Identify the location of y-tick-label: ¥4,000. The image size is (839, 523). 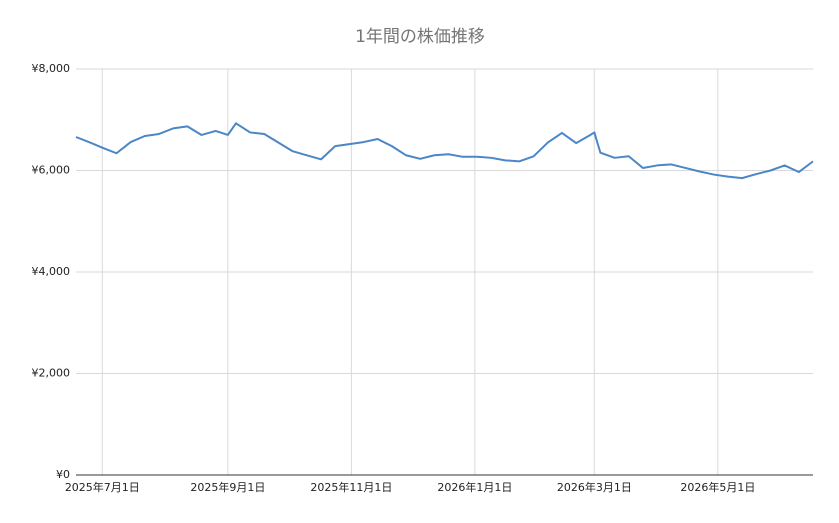
(51, 271).